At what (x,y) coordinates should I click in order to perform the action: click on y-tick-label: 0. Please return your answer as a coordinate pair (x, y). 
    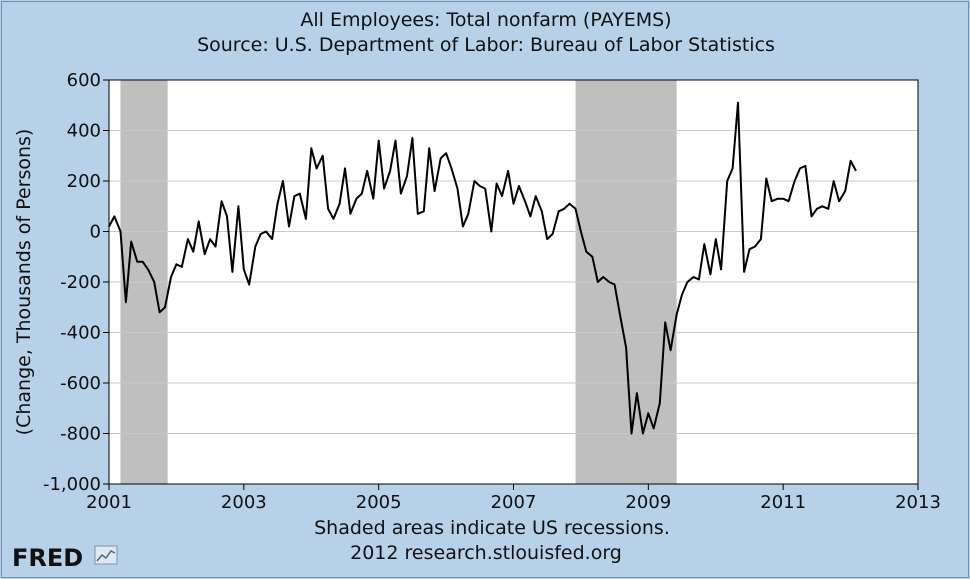
    Looking at the image, I should click on (95, 232).